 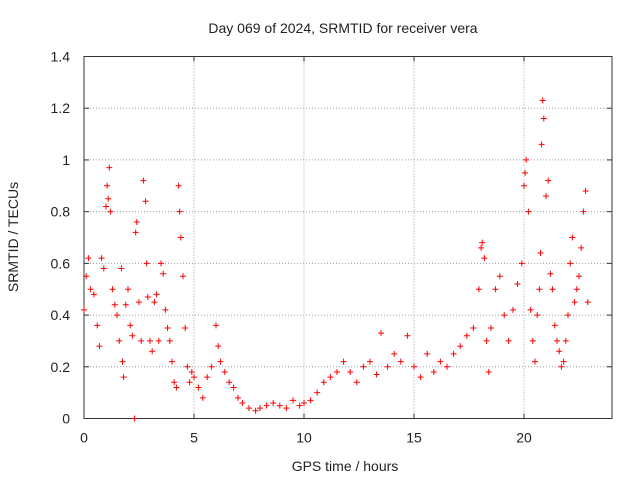 What do you see at coordinates (304, 438) in the screenshot?
I see `x-tick-label: 10` at bounding box center [304, 438].